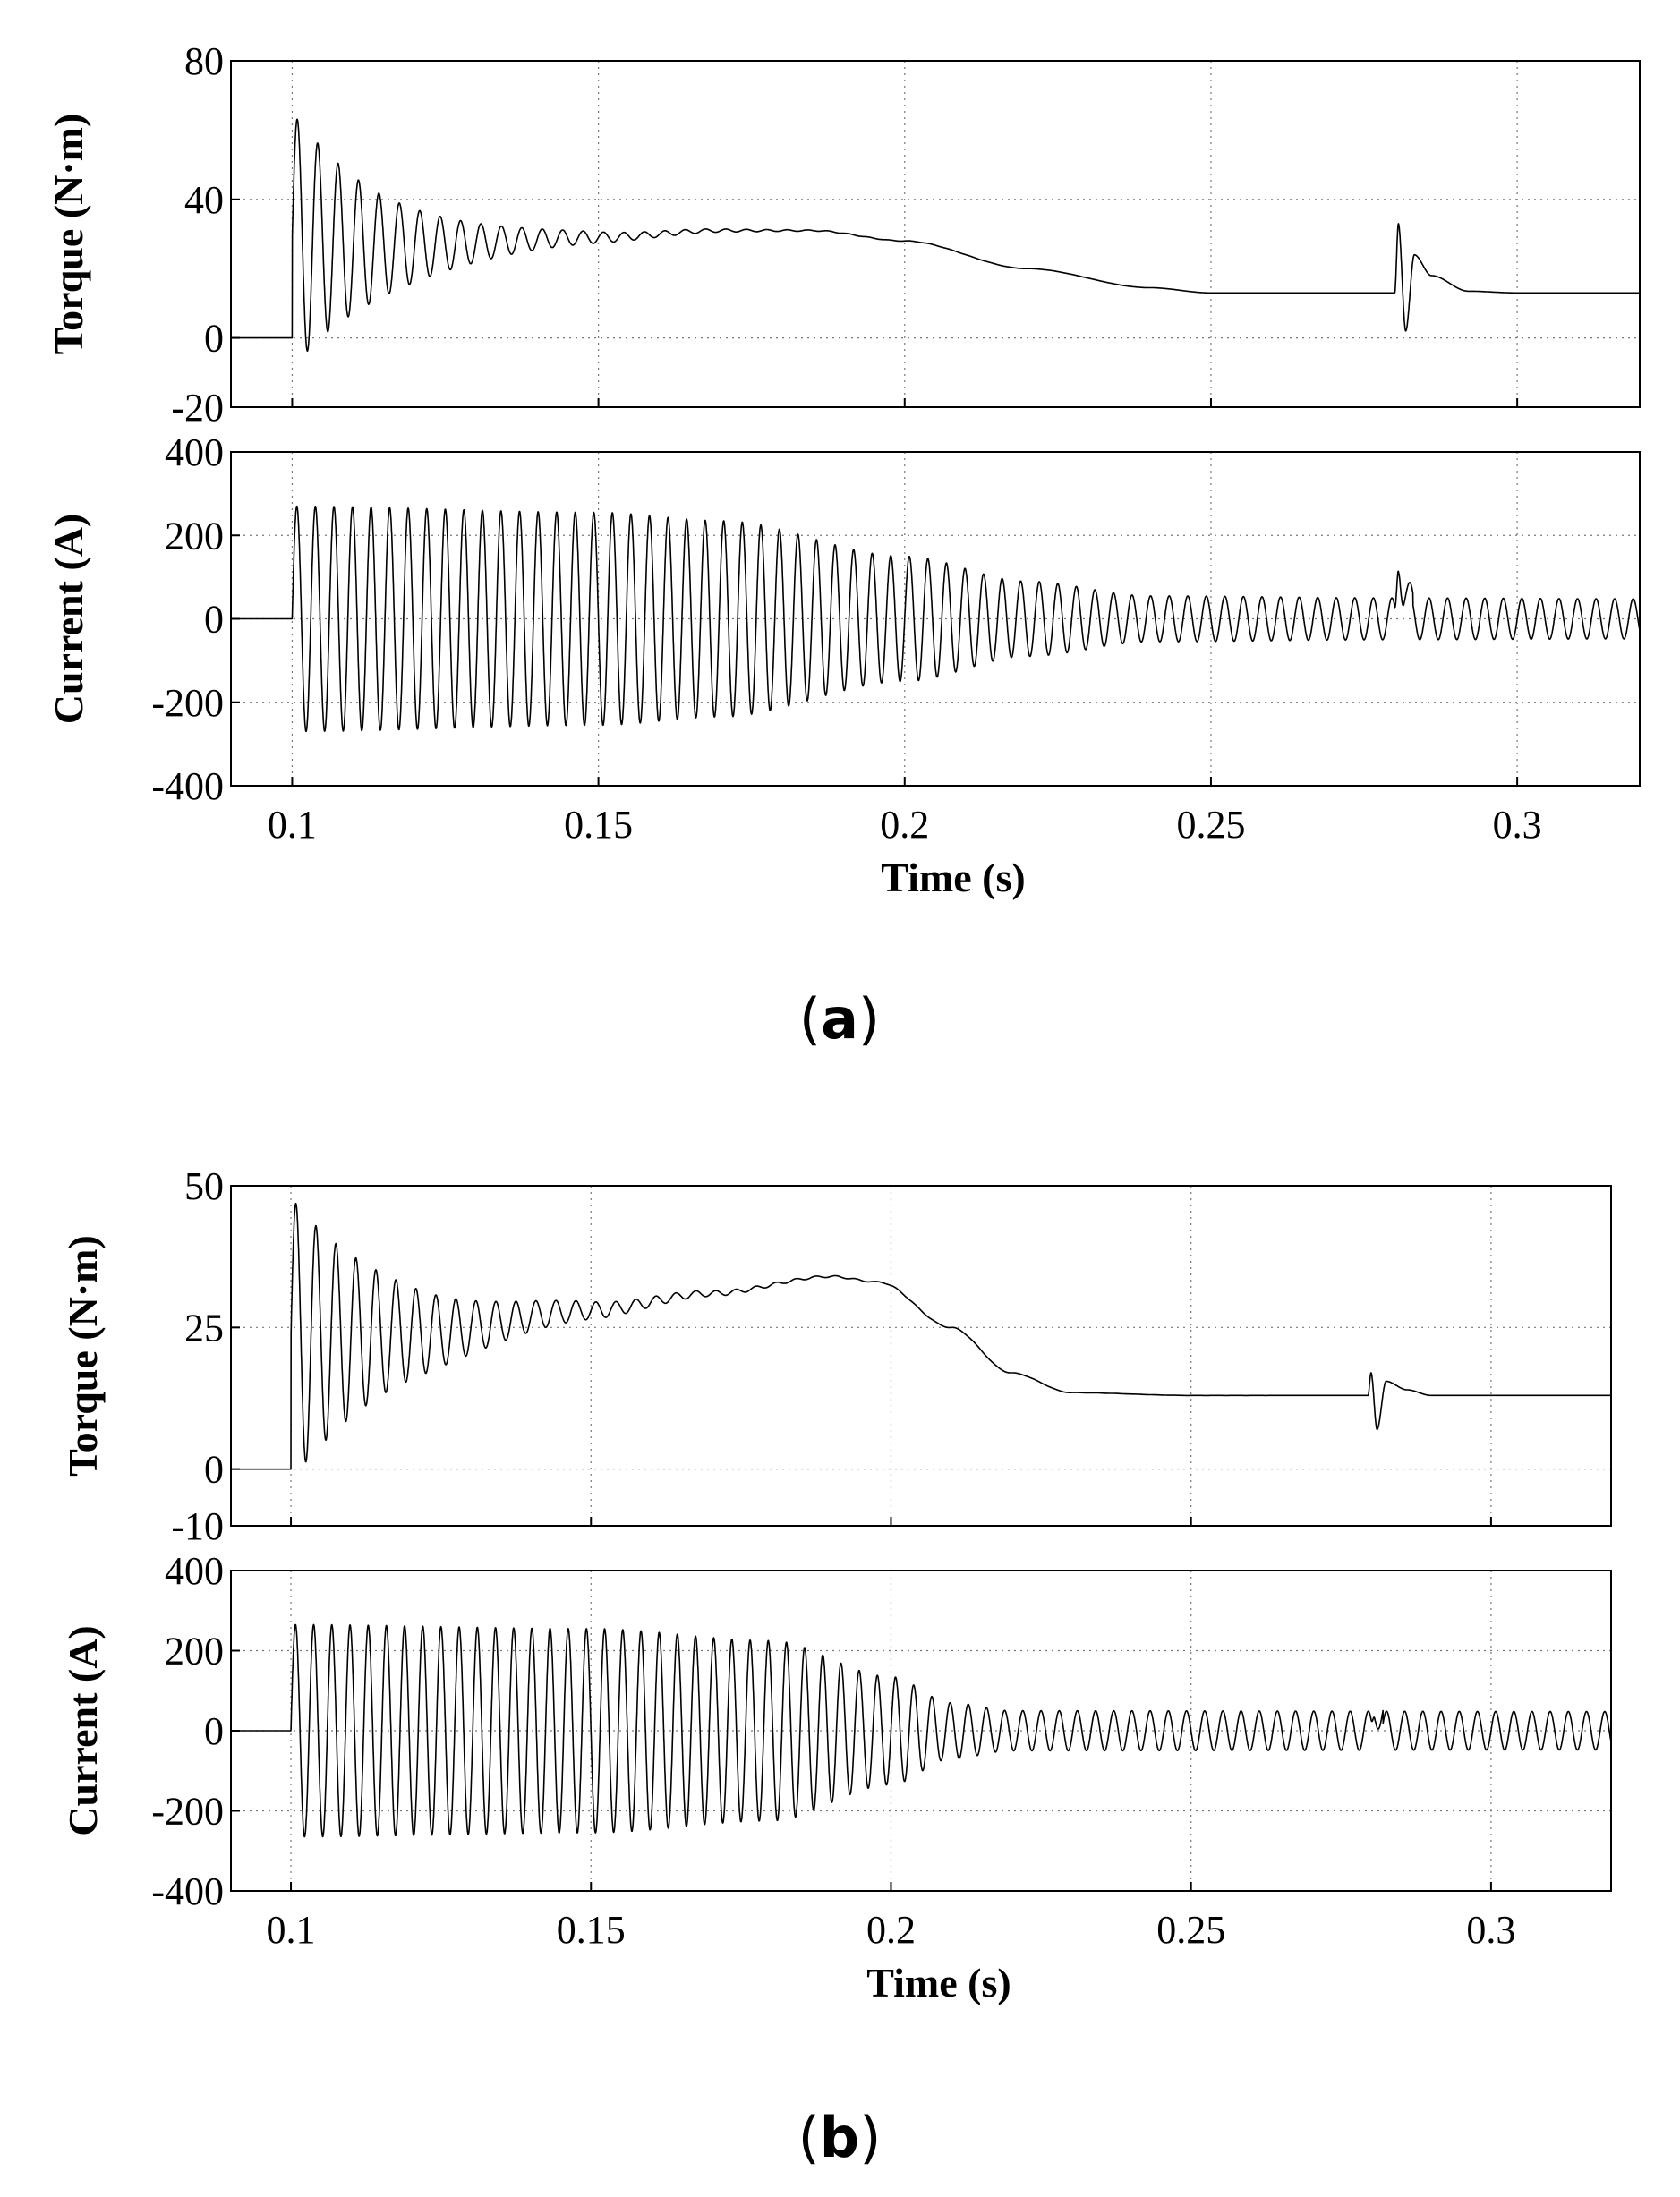 The width and height of the screenshot is (1680, 2197). What do you see at coordinates (204, 200) in the screenshot?
I see `panel-a-torque-ytick-label: 40` at bounding box center [204, 200].